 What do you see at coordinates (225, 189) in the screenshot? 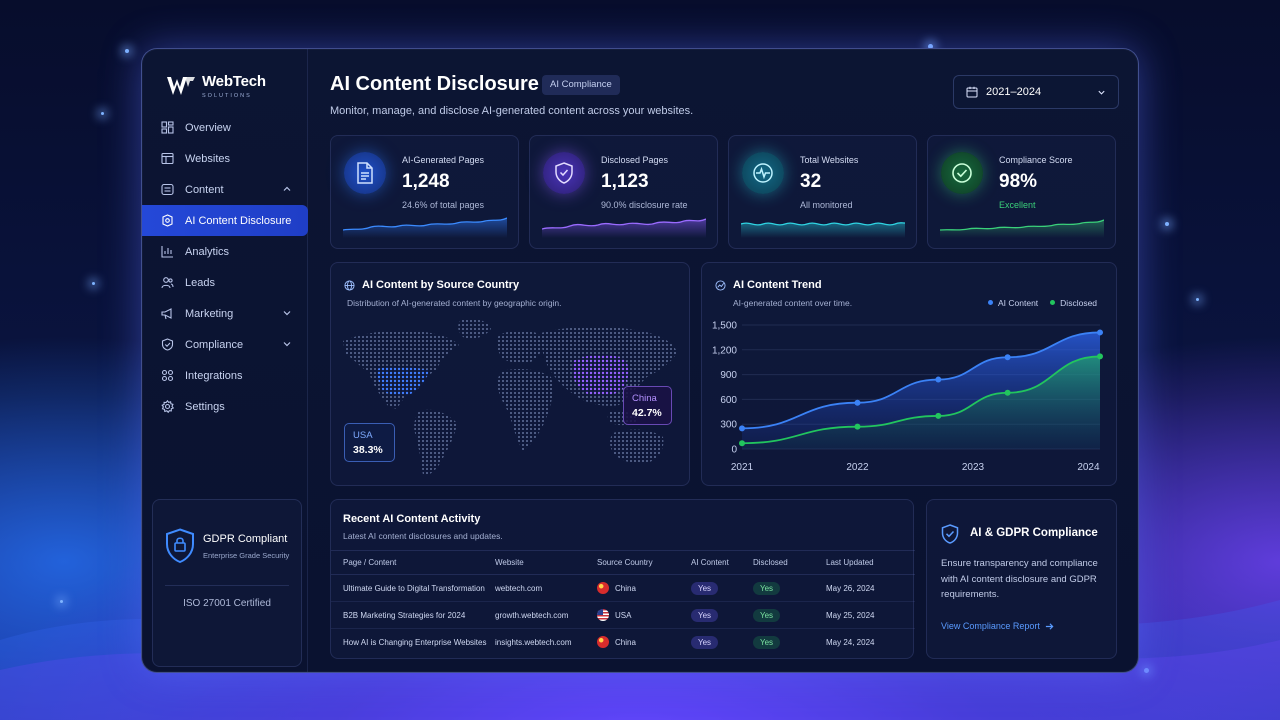
I see `sidebar-item-content: Content` at bounding box center [225, 189].